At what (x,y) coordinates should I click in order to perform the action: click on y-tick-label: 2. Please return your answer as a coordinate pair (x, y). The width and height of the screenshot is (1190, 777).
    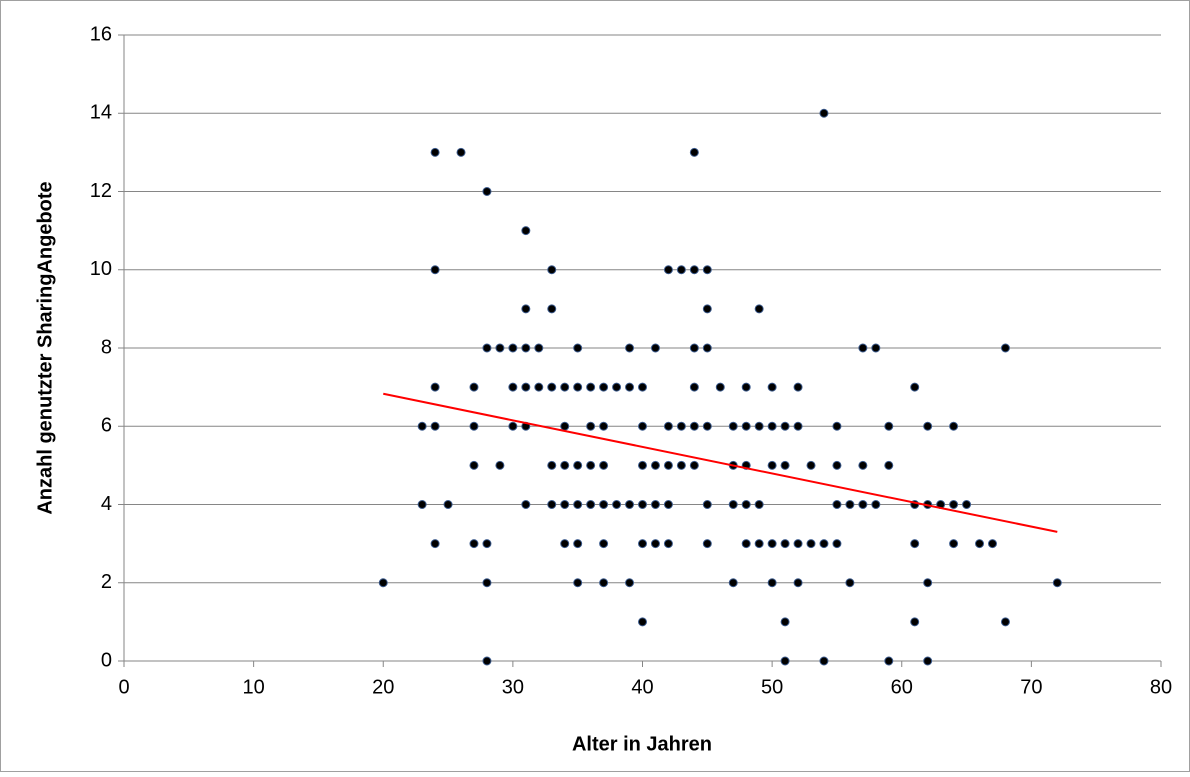
    Looking at the image, I should click on (106, 582).